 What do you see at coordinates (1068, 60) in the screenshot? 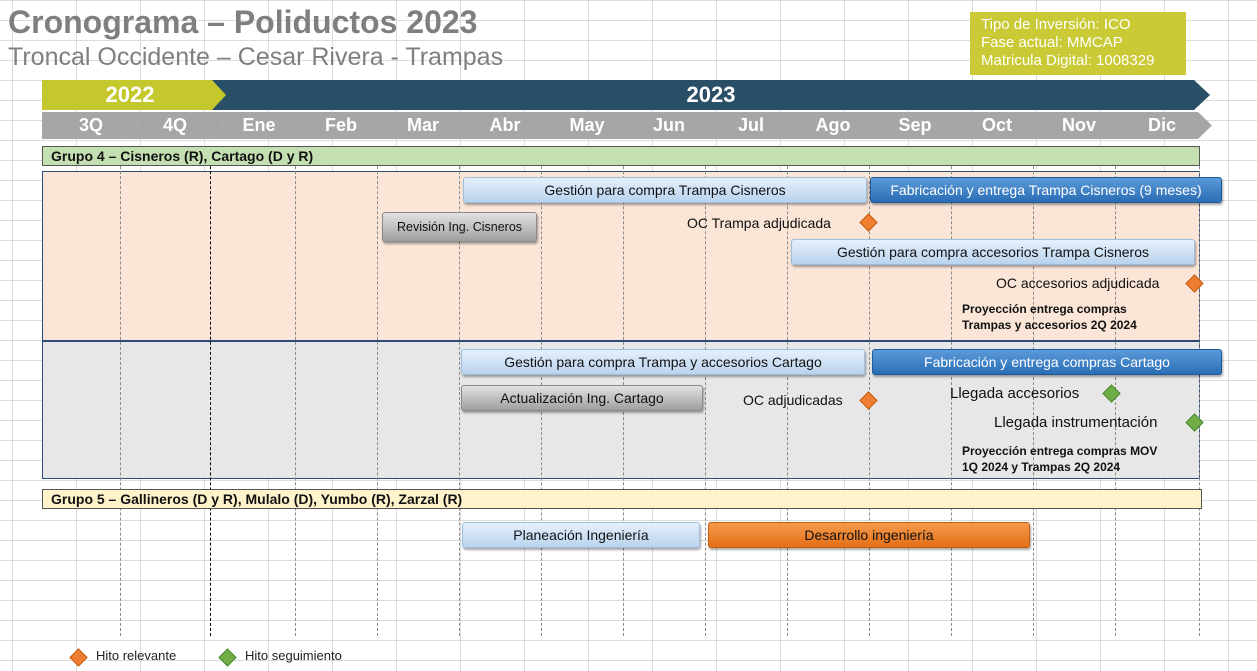
I see `info-digital-registration: Matricula Digital: 1008329` at bounding box center [1068, 60].